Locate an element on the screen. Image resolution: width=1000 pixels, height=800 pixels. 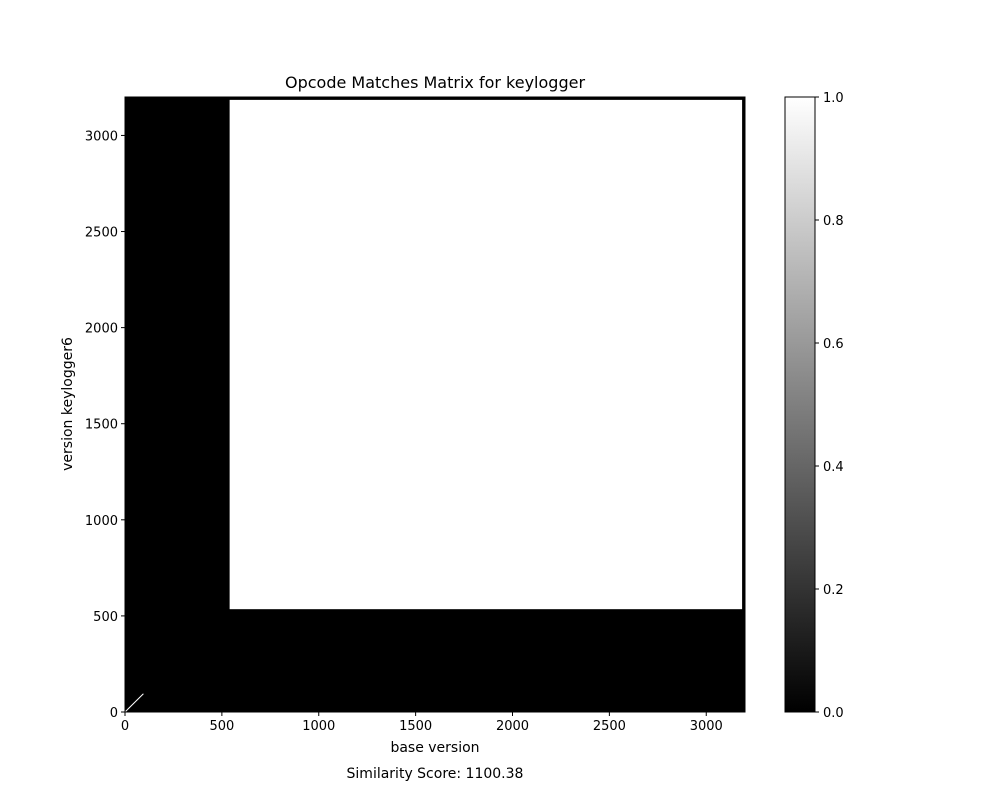
colorbar-scale is located at coordinates (800, 404).